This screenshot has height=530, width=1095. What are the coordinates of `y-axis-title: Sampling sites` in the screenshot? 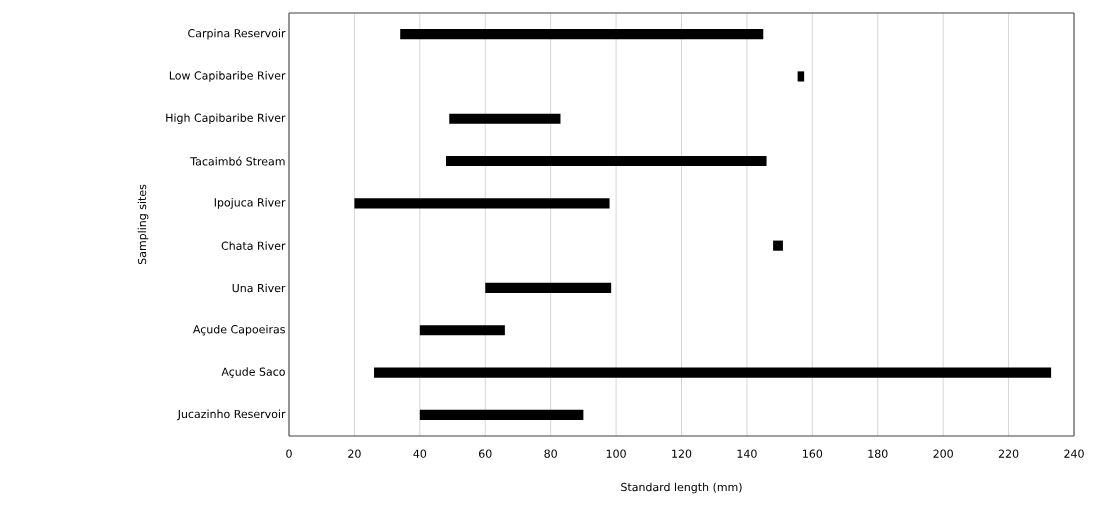 It's located at (143, 224).